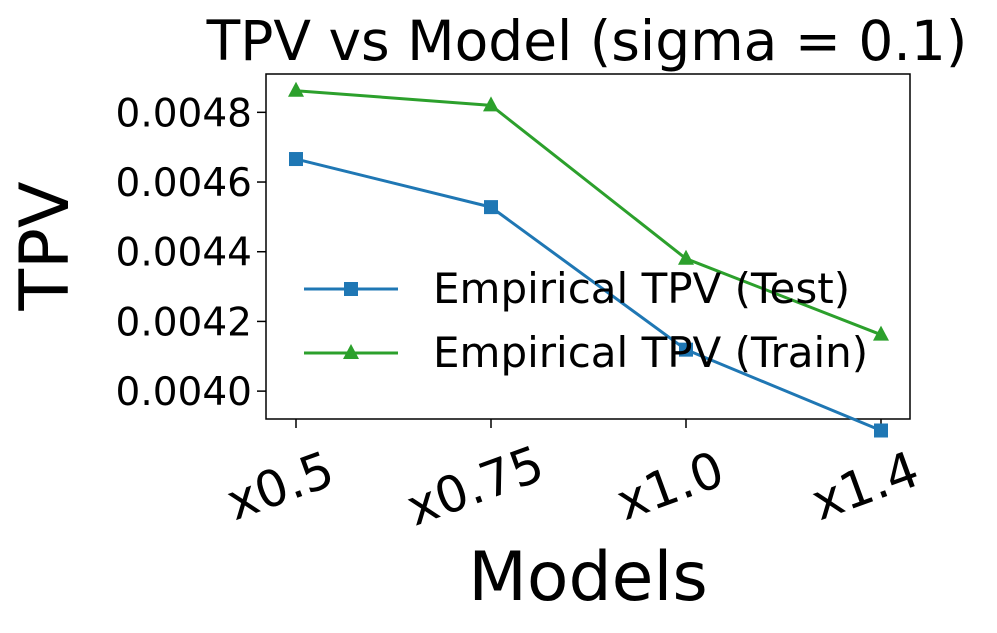  What do you see at coordinates (184, 253) in the screenshot?
I see `y-tick-label: 0.0044` at bounding box center [184, 253].